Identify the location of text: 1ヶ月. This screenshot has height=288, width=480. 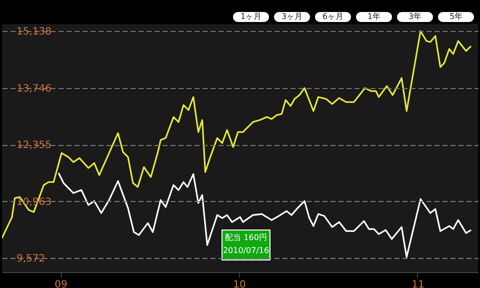
(251, 16).